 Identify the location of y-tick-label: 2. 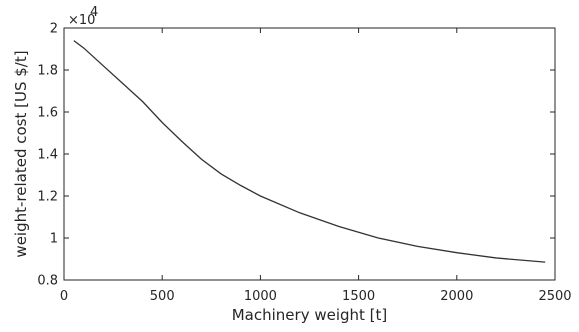
(54, 29).